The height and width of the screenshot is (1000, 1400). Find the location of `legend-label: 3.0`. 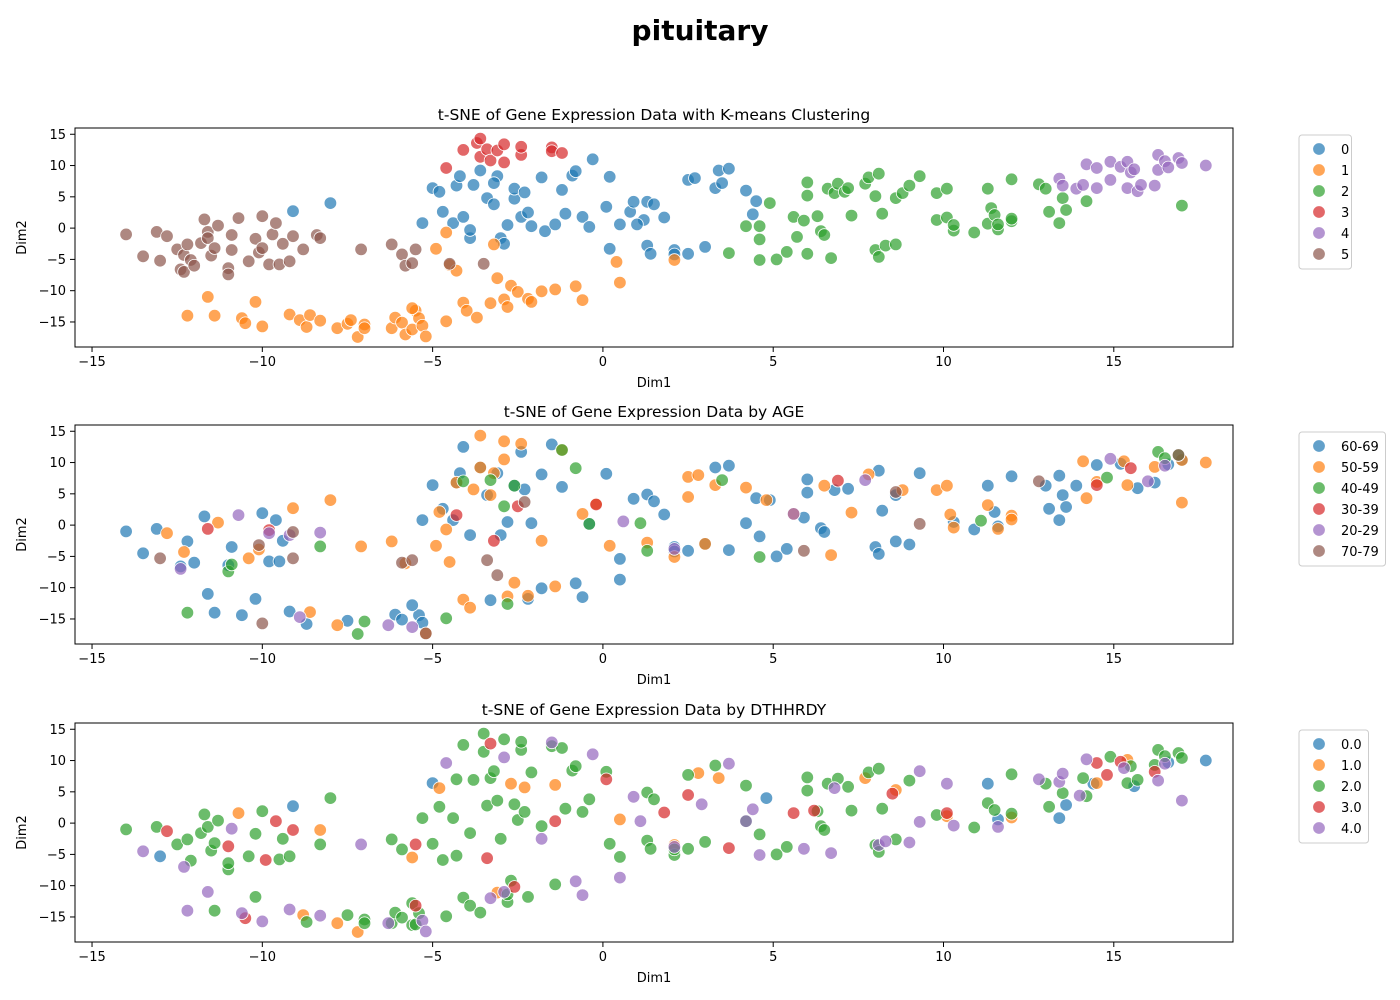

legend-label: 3.0 is located at coordinates (1351, 808).